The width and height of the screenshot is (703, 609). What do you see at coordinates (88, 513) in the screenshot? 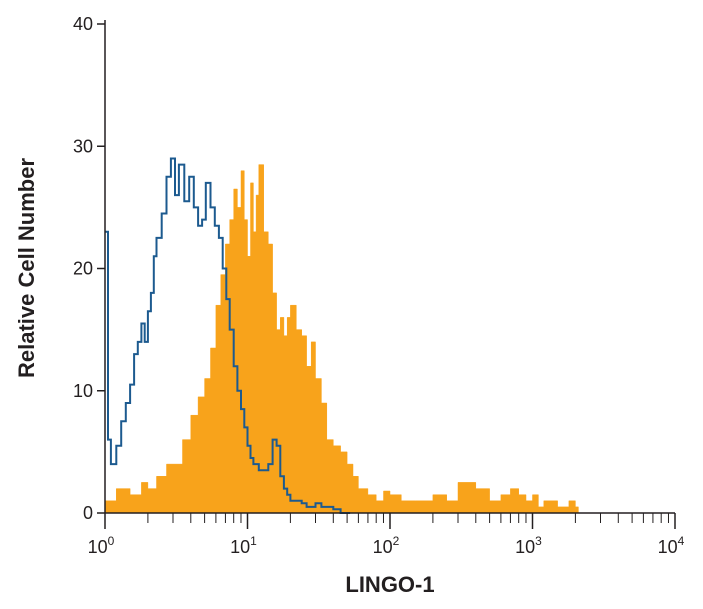
I see `y-tick-label: 0` at bounding box center [88, 513].